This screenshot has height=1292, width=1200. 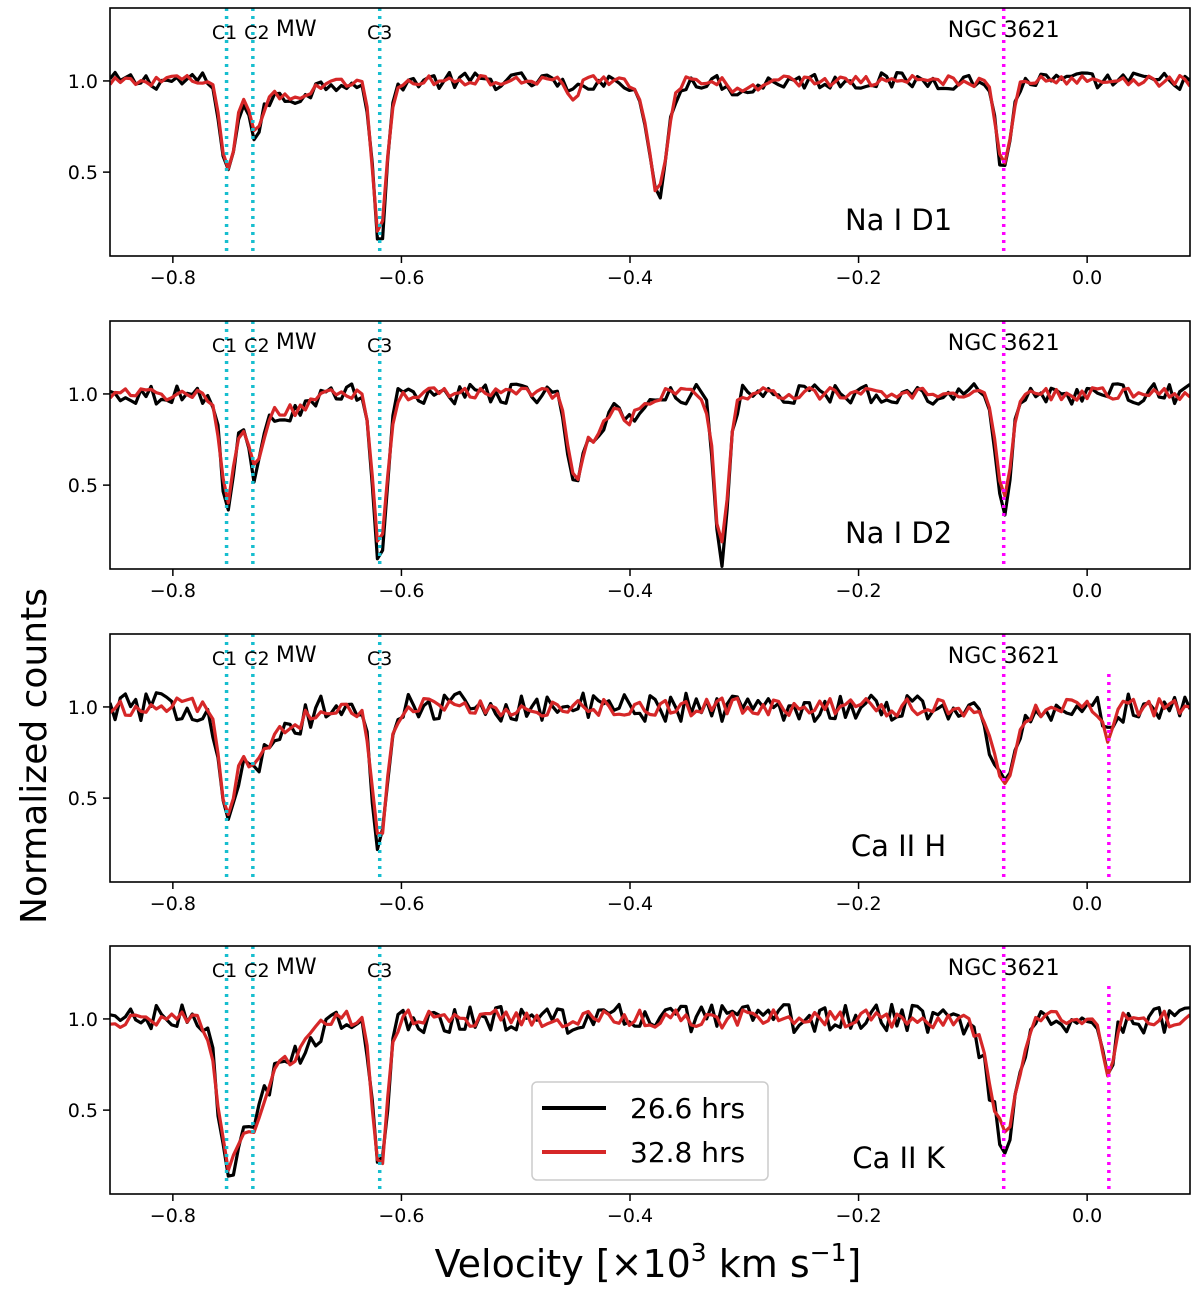 What do you see at coordinates (687, 1108) in the screenshot?
I see `legend-label-26.6: 26.6 hrs` at bounding box center [687, 1108].